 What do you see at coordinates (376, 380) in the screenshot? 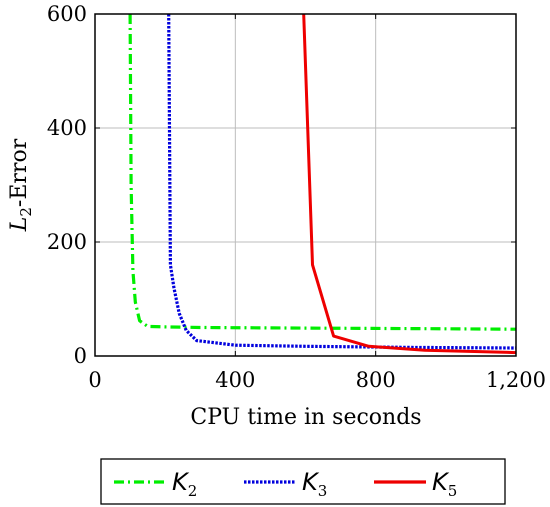
I see `x-tick-label-2: 800` at bounding box center [376, 380].